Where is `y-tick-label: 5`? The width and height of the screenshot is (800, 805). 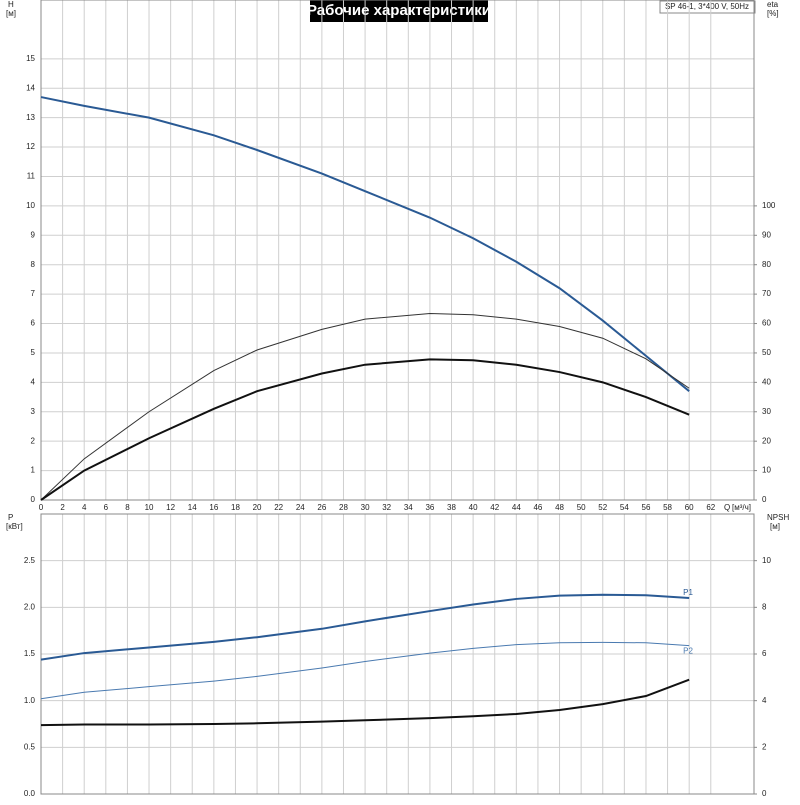 y-tick-label: 5 is located at coordinates (33, 352).